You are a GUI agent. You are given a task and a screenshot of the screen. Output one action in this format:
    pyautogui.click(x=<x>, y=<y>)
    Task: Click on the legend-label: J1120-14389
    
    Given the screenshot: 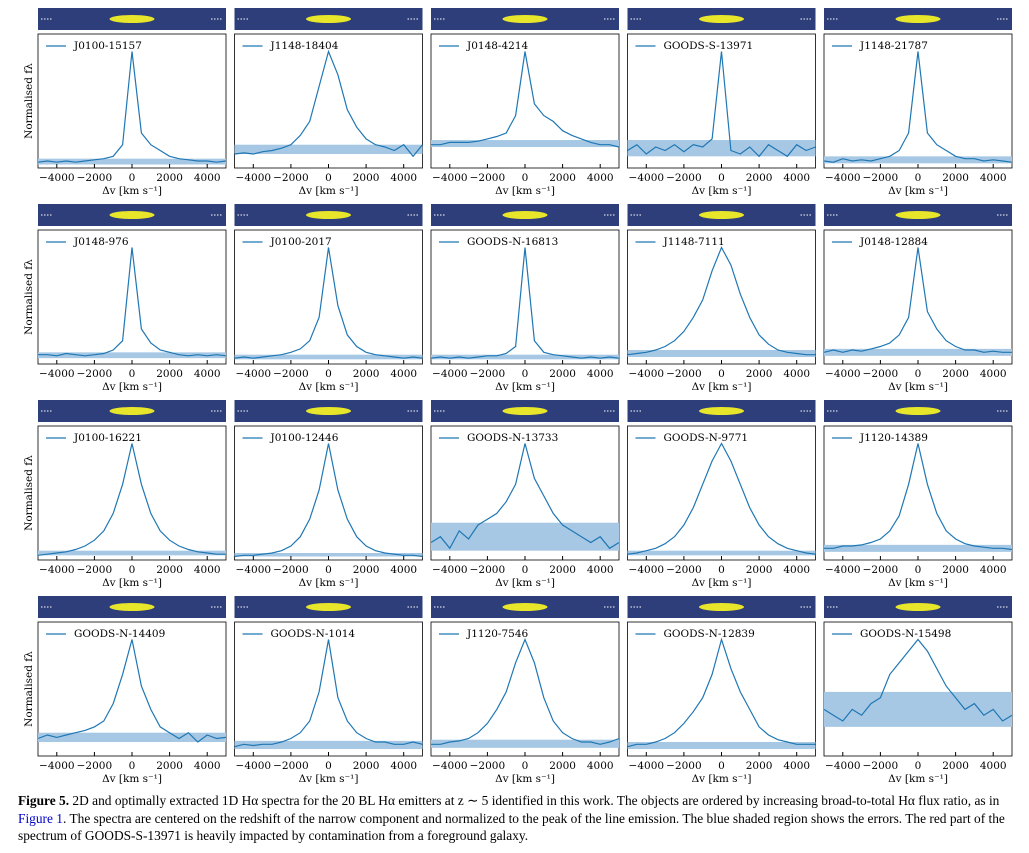 What is the action you would take?
    pyautogui.click(x=893, y=438)
    